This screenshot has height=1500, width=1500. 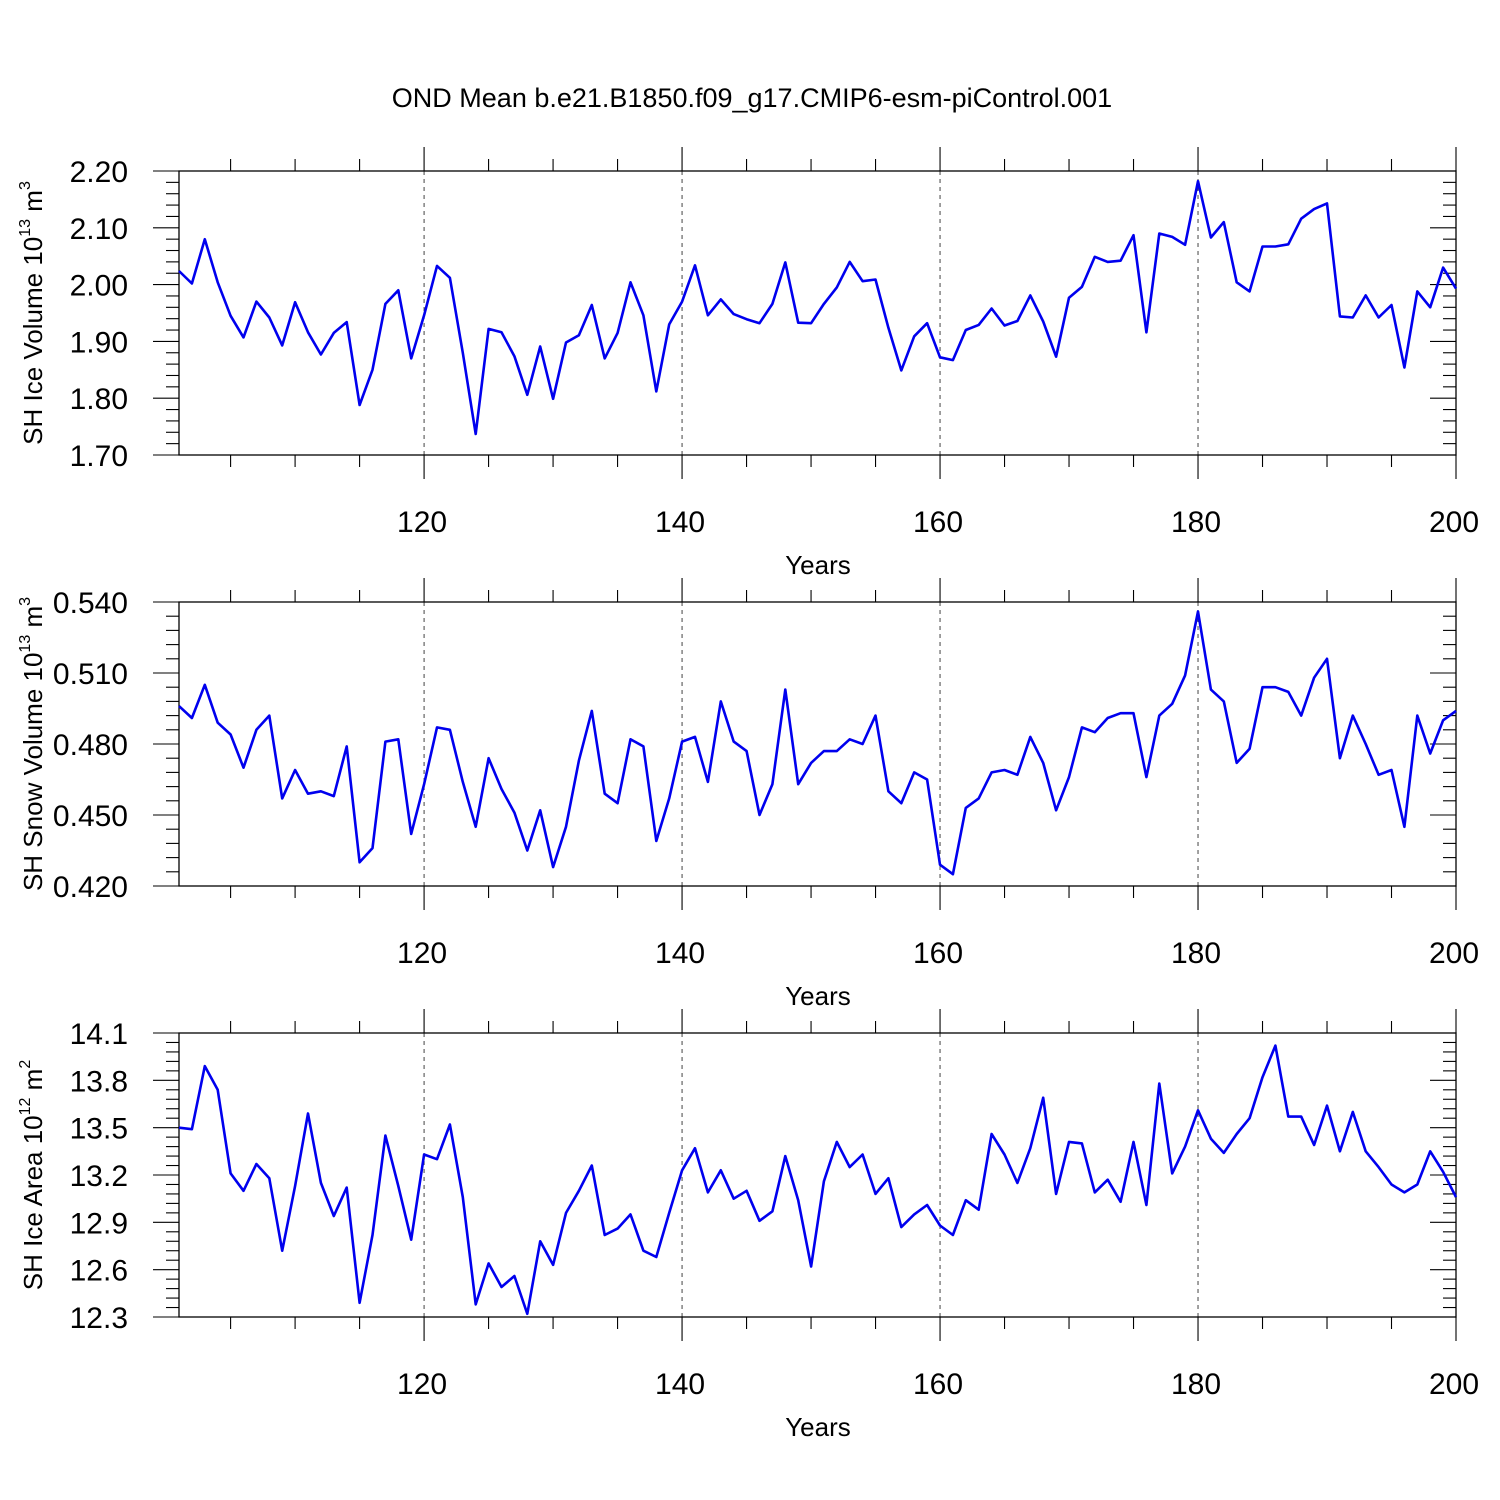 What do you see at coordinates (99, 1223) in the screenshot?
I see `y-tick-label: 12.9` at bounding box center [99, 1223].